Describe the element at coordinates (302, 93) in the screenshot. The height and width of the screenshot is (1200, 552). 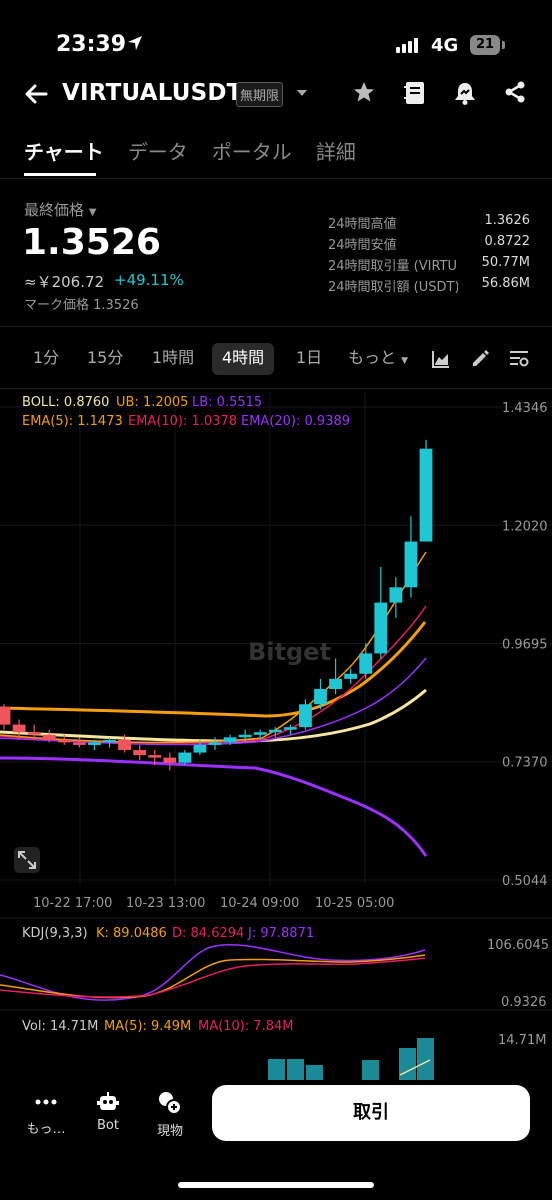
I see `pair-dropdown-icon` at that location.